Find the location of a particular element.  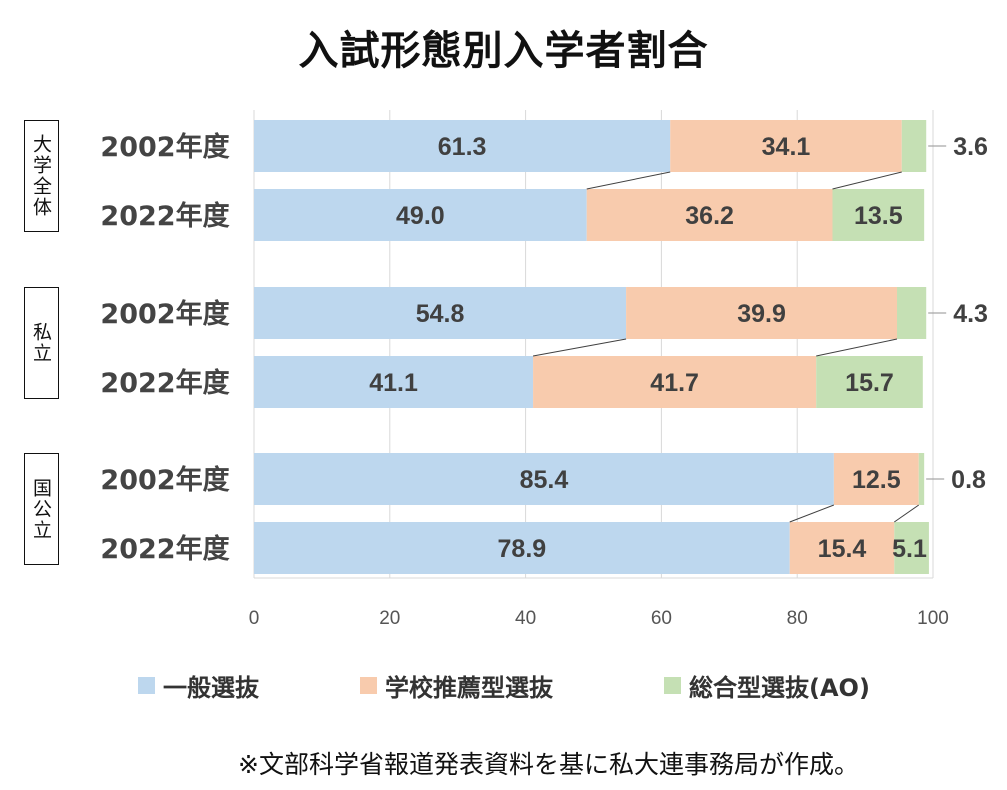

bar-g2-r0-s1 is located at coordinates (876, 479).